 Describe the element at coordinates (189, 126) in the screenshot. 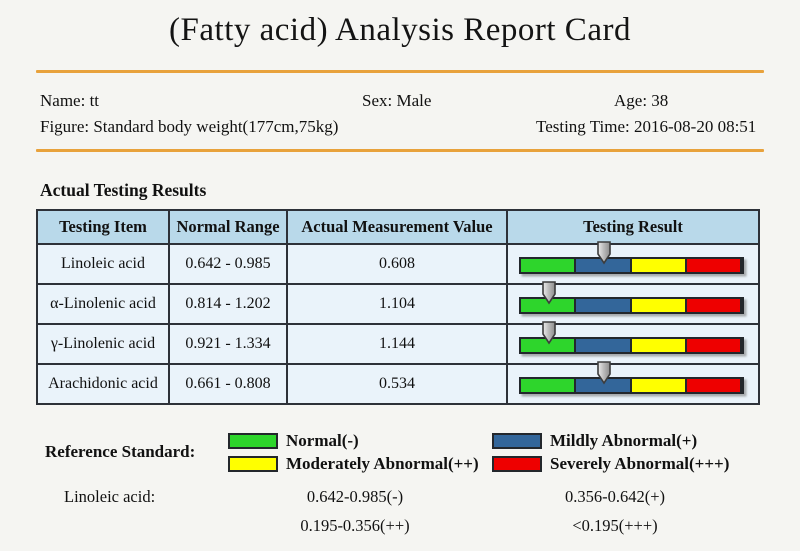

I see `patient-figure: Figure: Standard body weight(177cm,75kg)` at that location.